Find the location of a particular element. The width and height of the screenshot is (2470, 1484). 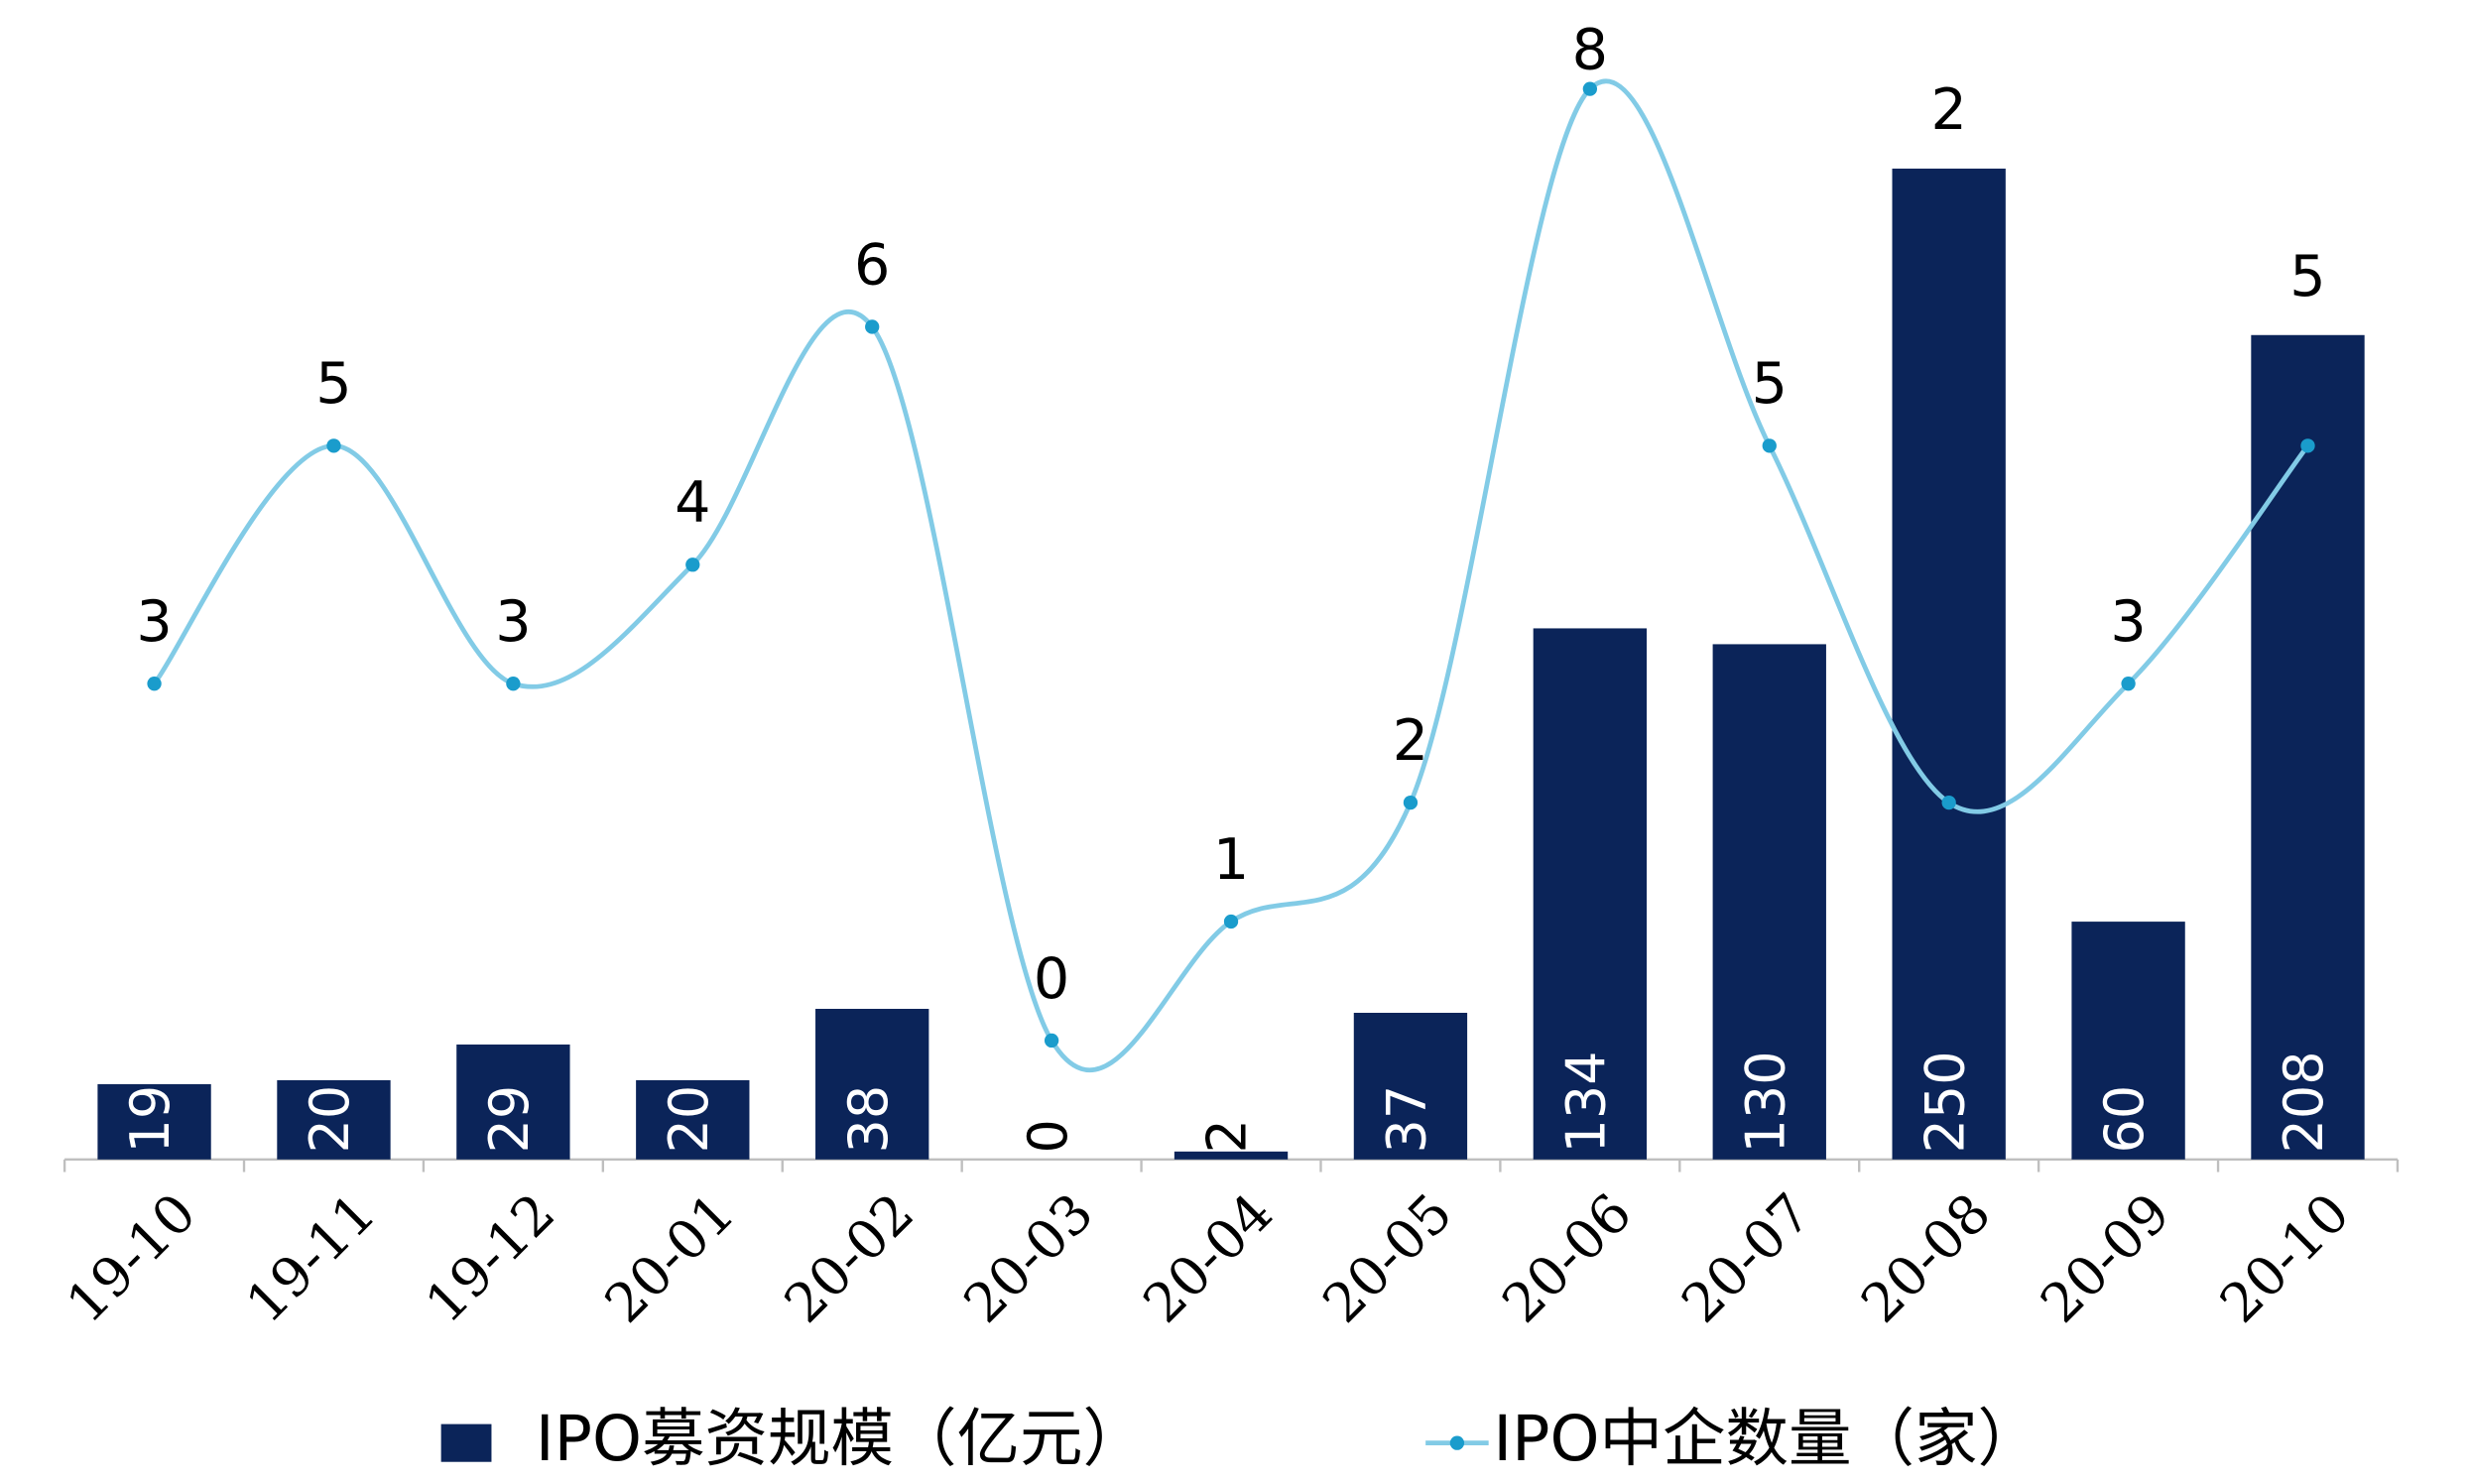

bar-value-label: 250 is located at coordinates (1945, 1102).